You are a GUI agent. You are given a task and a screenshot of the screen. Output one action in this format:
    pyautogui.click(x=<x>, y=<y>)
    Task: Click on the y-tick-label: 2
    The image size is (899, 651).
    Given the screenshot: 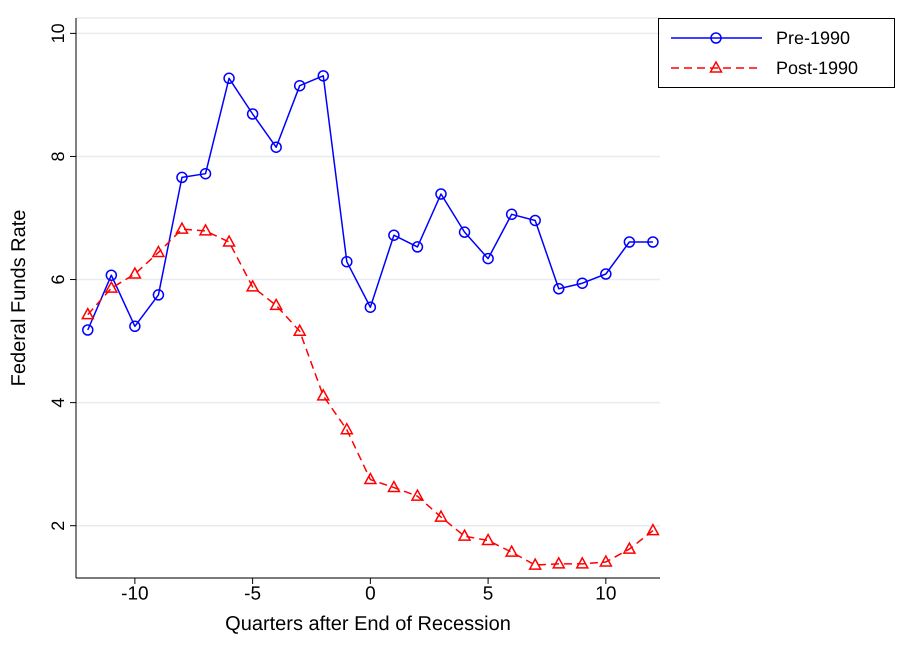 What is the action you would take?
    pyautogui.click(x=58, y=525)
    